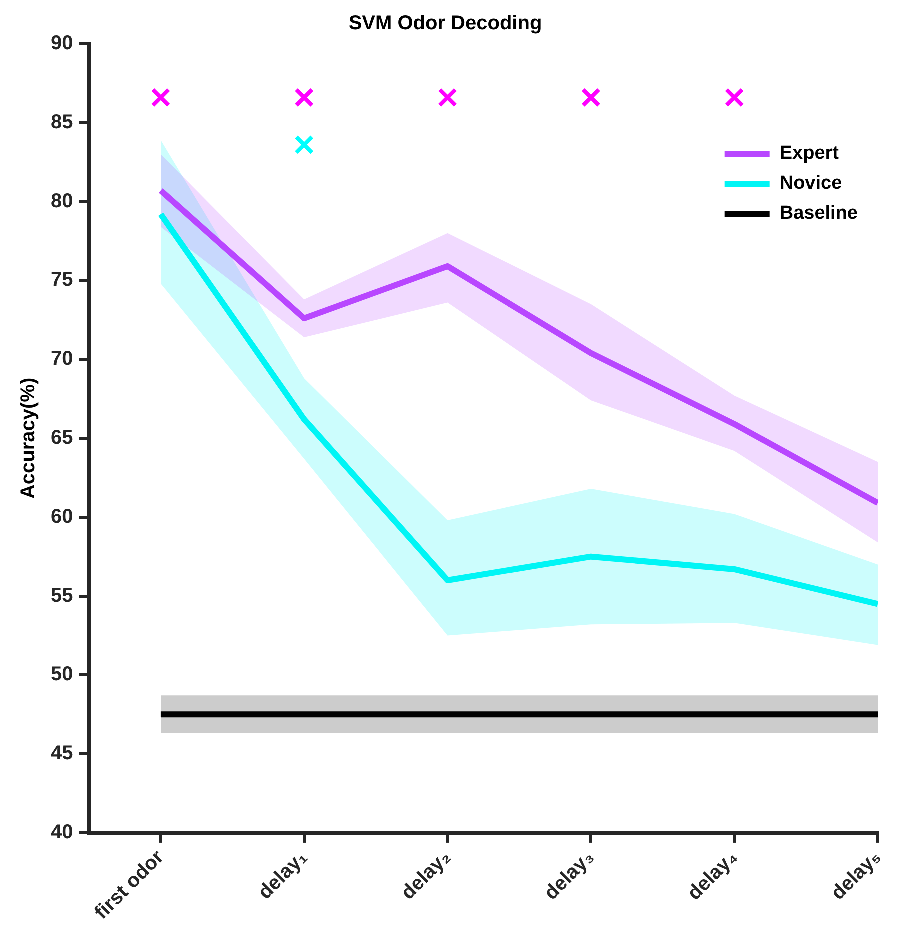 This screenshot has width=906, height=945. What do you see at coordinates (62, 201) in the screenshot?
I see `y-tick-label: 80` at bounding box center [62, 201].